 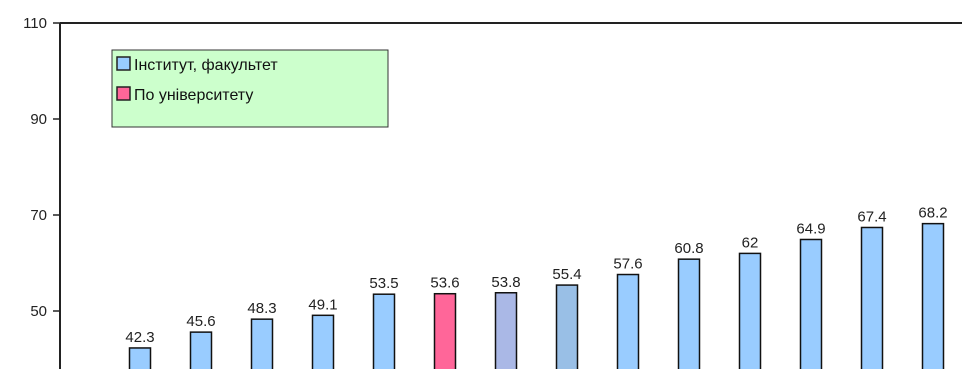 What do you see at coordinates (38, 311) in the screenshot?
I see `y-tick-label-50: 50` at bounding box center [38, 311].